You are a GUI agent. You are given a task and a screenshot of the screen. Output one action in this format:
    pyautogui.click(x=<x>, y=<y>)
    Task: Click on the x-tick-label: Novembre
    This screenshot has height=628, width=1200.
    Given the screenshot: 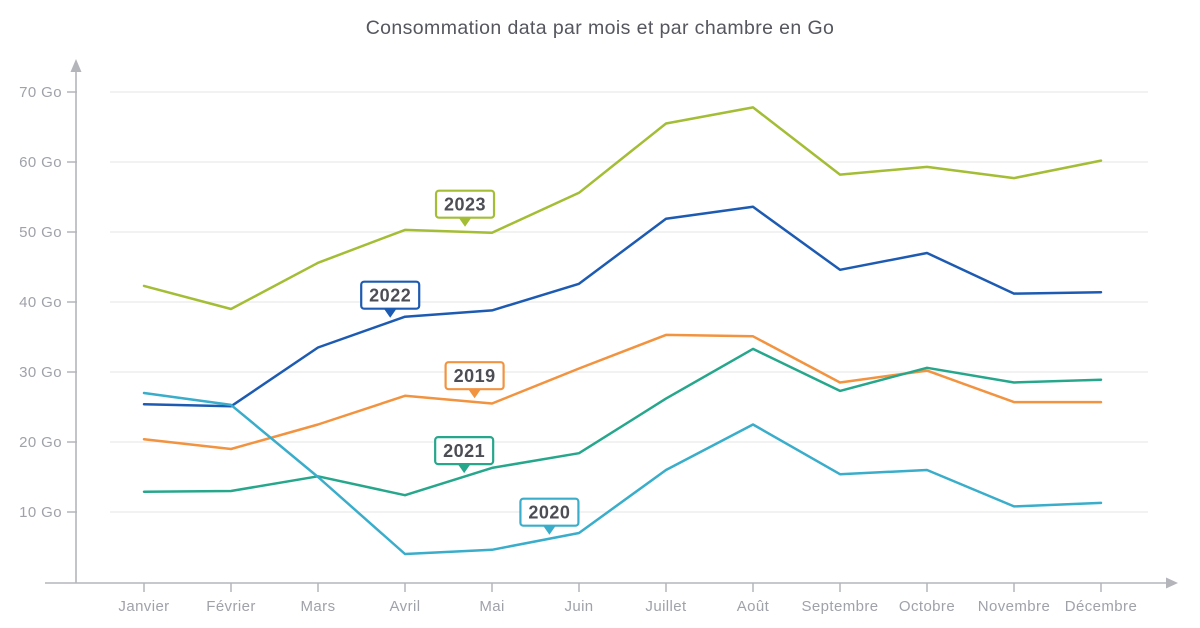 What is the action you would take?
    pyautogui.click(x=1014, y=606)
    